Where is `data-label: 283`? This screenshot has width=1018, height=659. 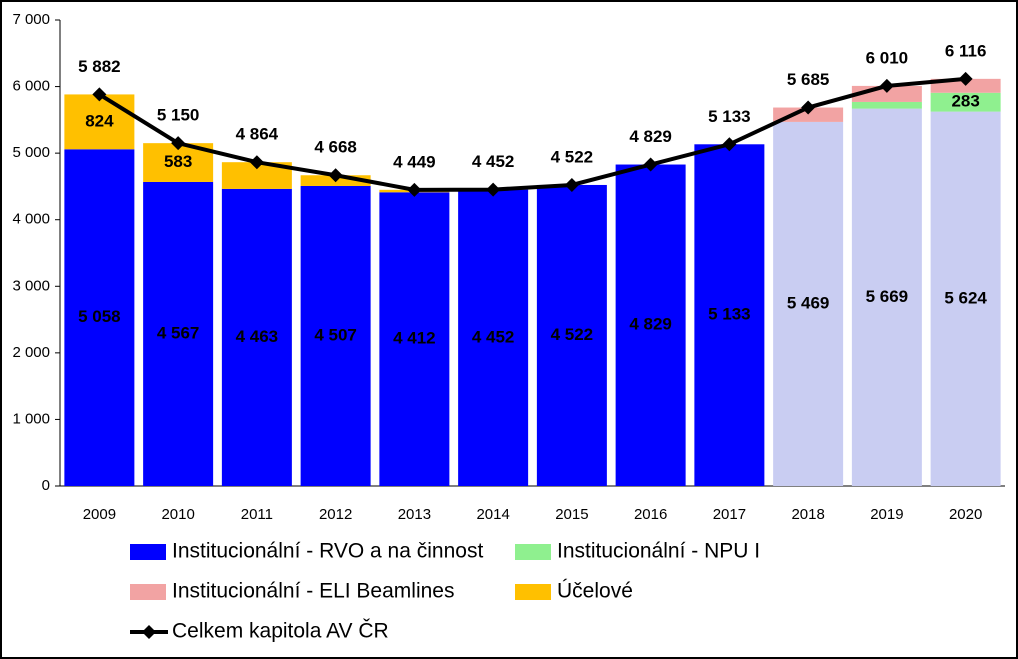
data-label: 283 is located at coordinates (965, 101).